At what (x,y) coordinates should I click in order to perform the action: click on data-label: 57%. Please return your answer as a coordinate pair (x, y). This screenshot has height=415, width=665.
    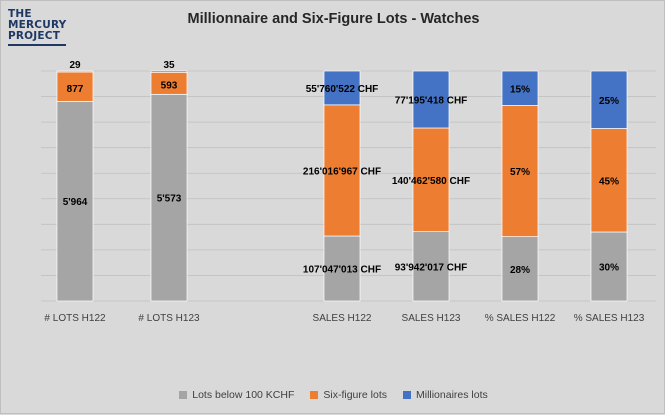
    Looking at the image, I should click on (520, 172).